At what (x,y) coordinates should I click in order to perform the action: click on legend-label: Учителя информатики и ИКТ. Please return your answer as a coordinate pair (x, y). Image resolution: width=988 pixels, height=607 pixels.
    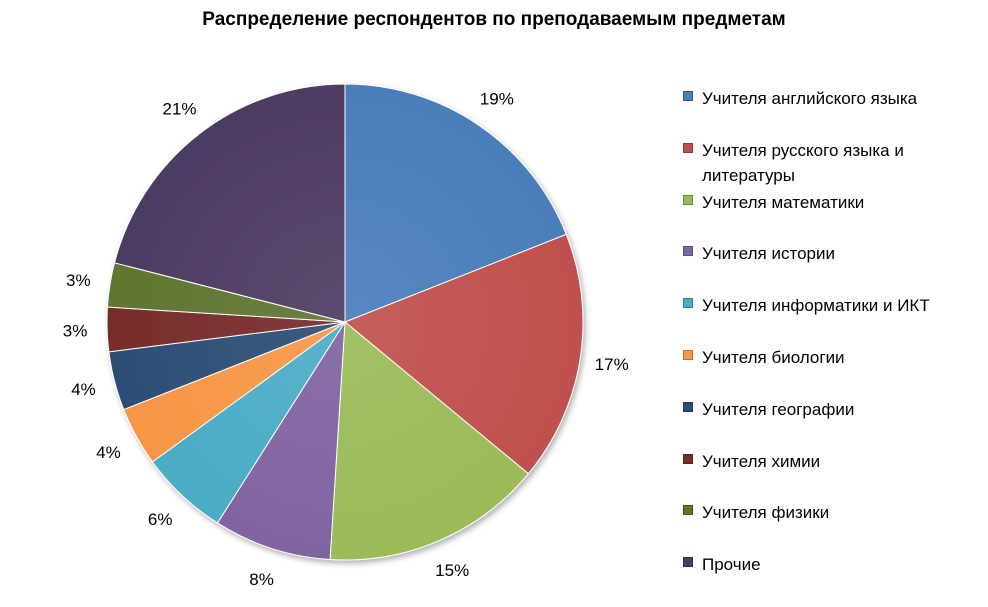
    Looking at the image, I should click on (816, 306).